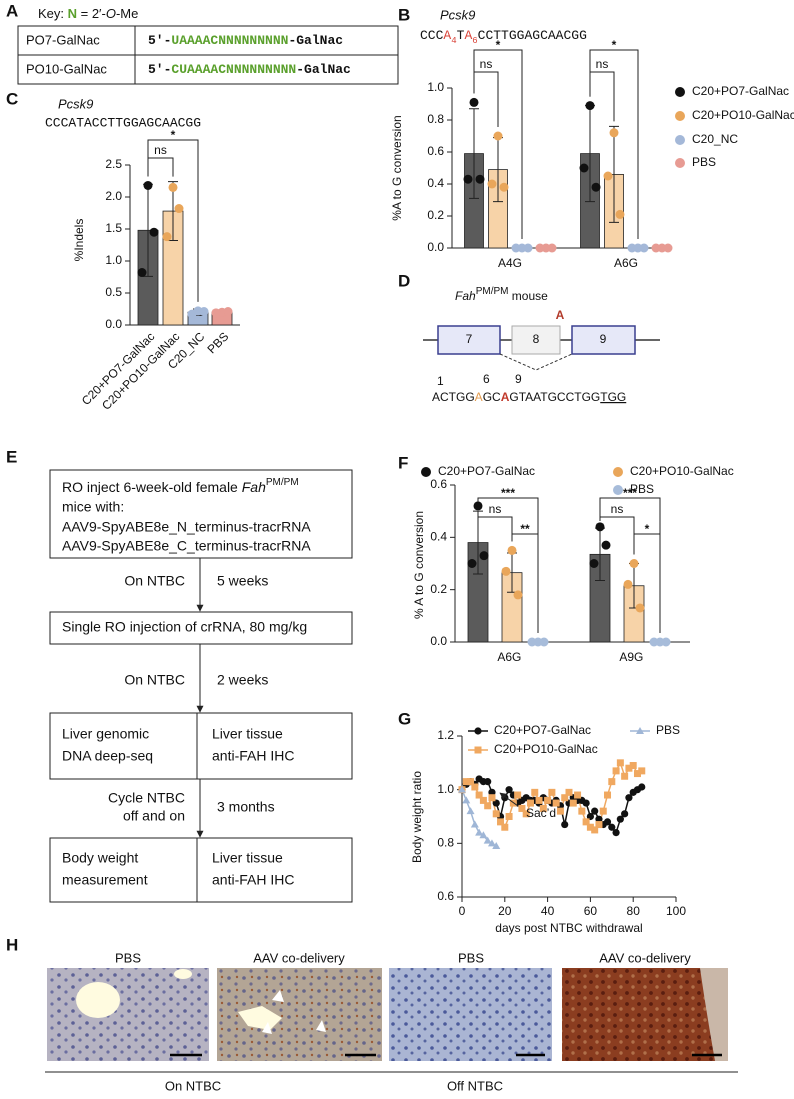  What do you see at coordinates (154, 680) in the screenshot?
I see `flow-note: On NTBC` at bounding box center [154, 680].